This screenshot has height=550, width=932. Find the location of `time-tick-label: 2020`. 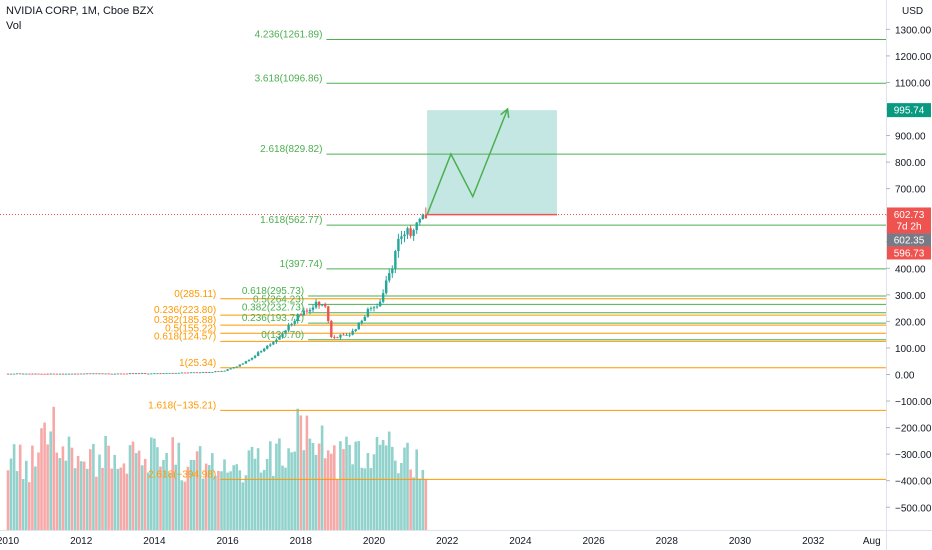

time-tick-label: 2020 is located at coordinates (374, 541).